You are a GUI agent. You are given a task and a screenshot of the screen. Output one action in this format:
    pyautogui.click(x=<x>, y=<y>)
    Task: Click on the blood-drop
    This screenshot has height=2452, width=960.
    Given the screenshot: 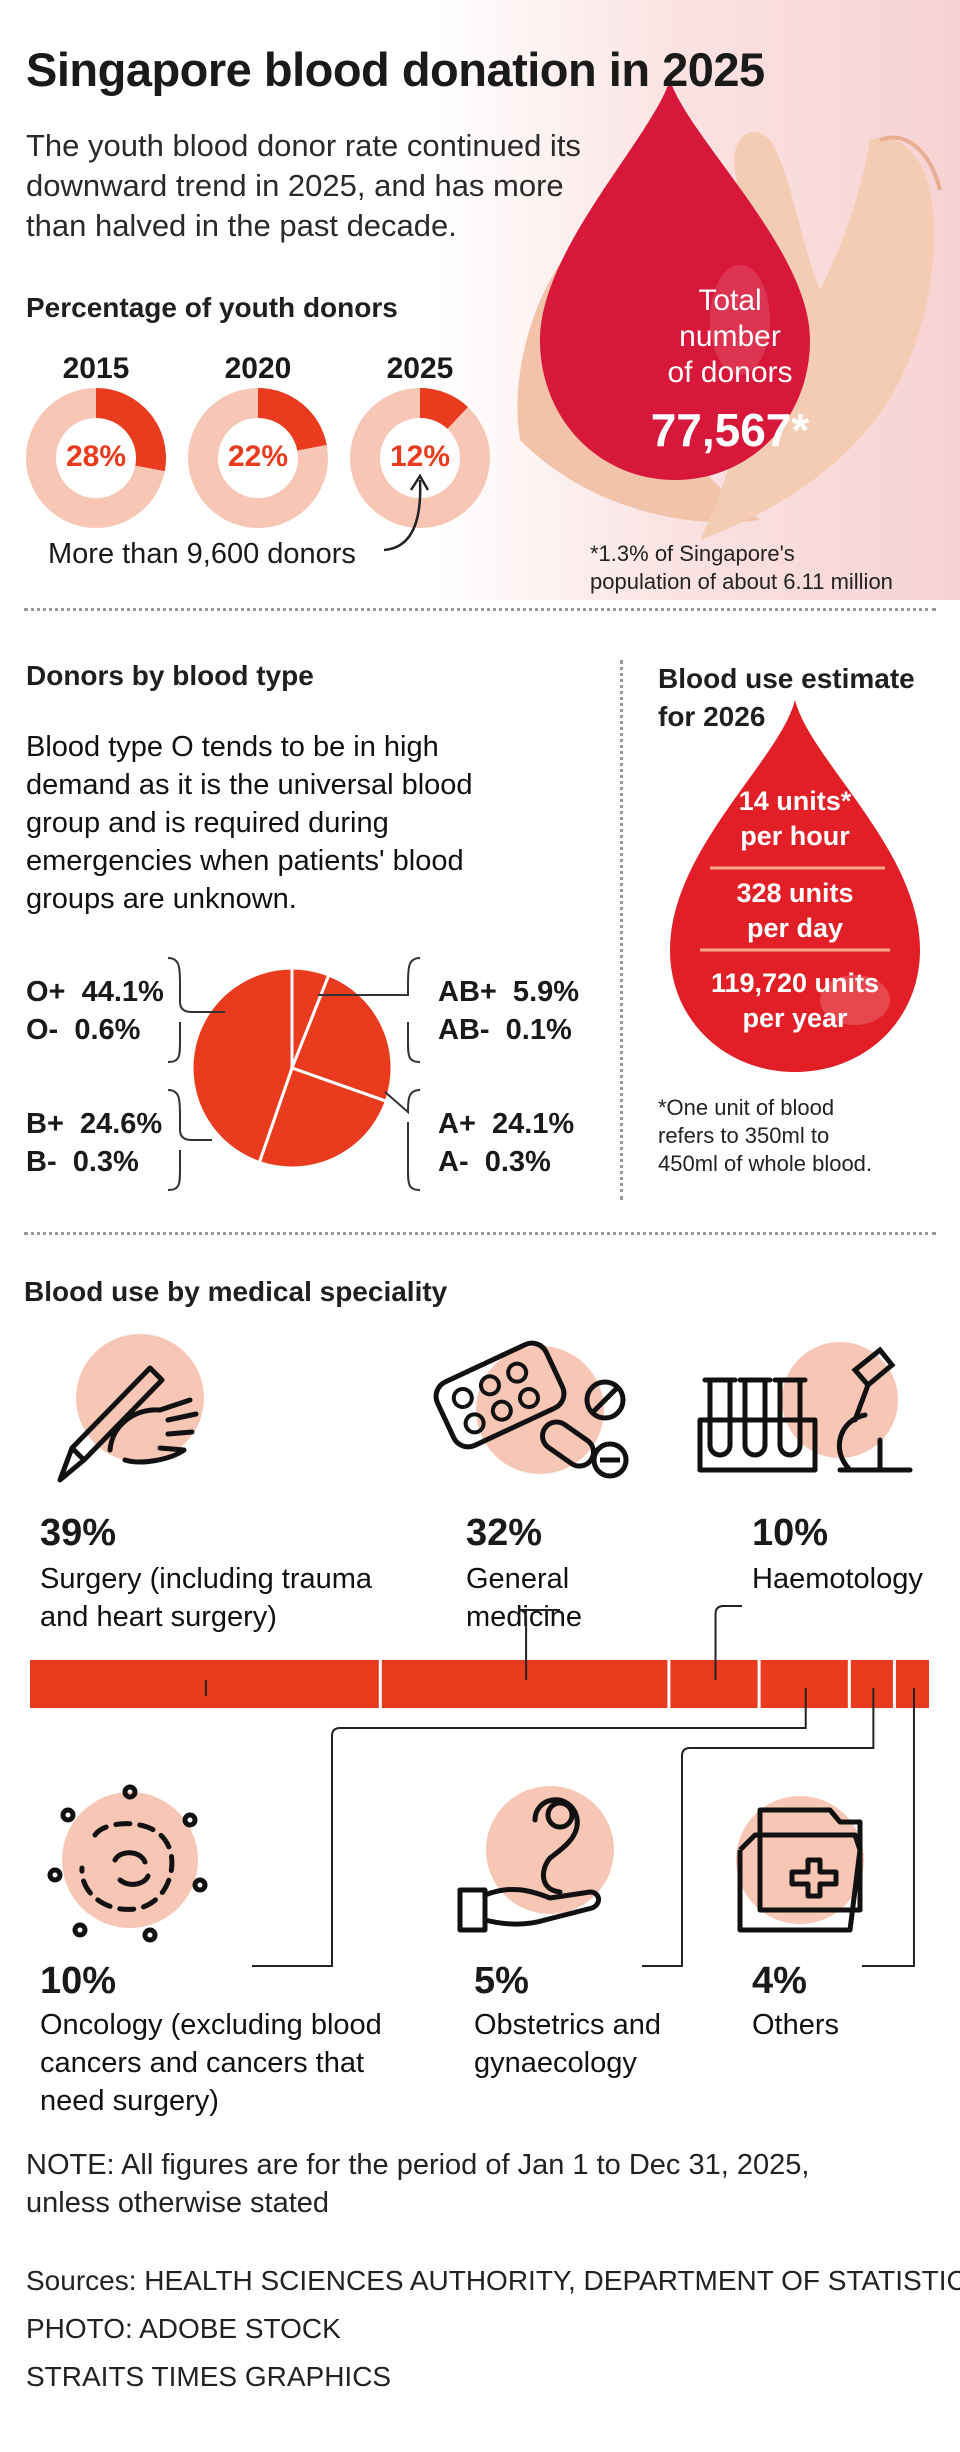 What is the action you would take?
    pyautogui.click(x=675, y=280)
    